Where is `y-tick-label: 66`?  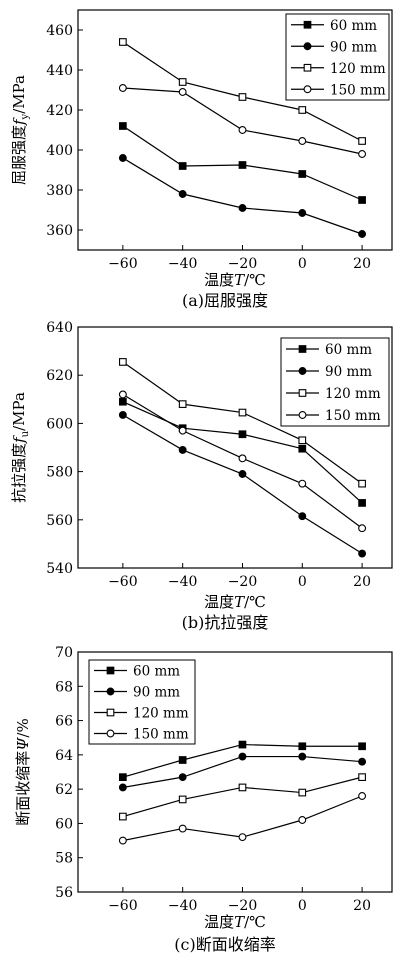
y-tick-label: 66 is located at coordinates (64, 722).